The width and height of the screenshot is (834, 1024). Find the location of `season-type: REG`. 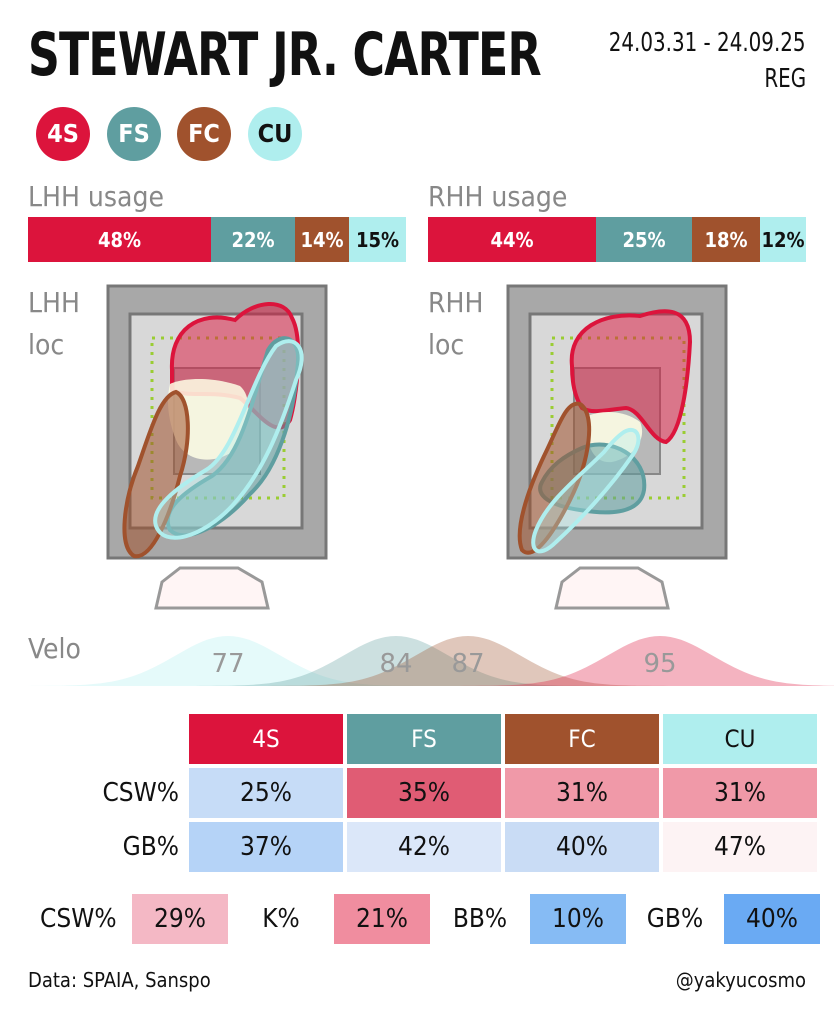

season-type: REG is located at coordinates (785, 79).